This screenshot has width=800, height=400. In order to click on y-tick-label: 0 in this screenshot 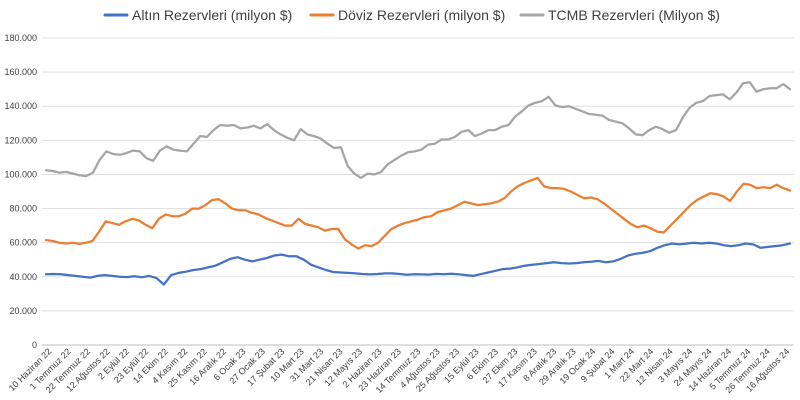, I will do `click(34, 345)`.